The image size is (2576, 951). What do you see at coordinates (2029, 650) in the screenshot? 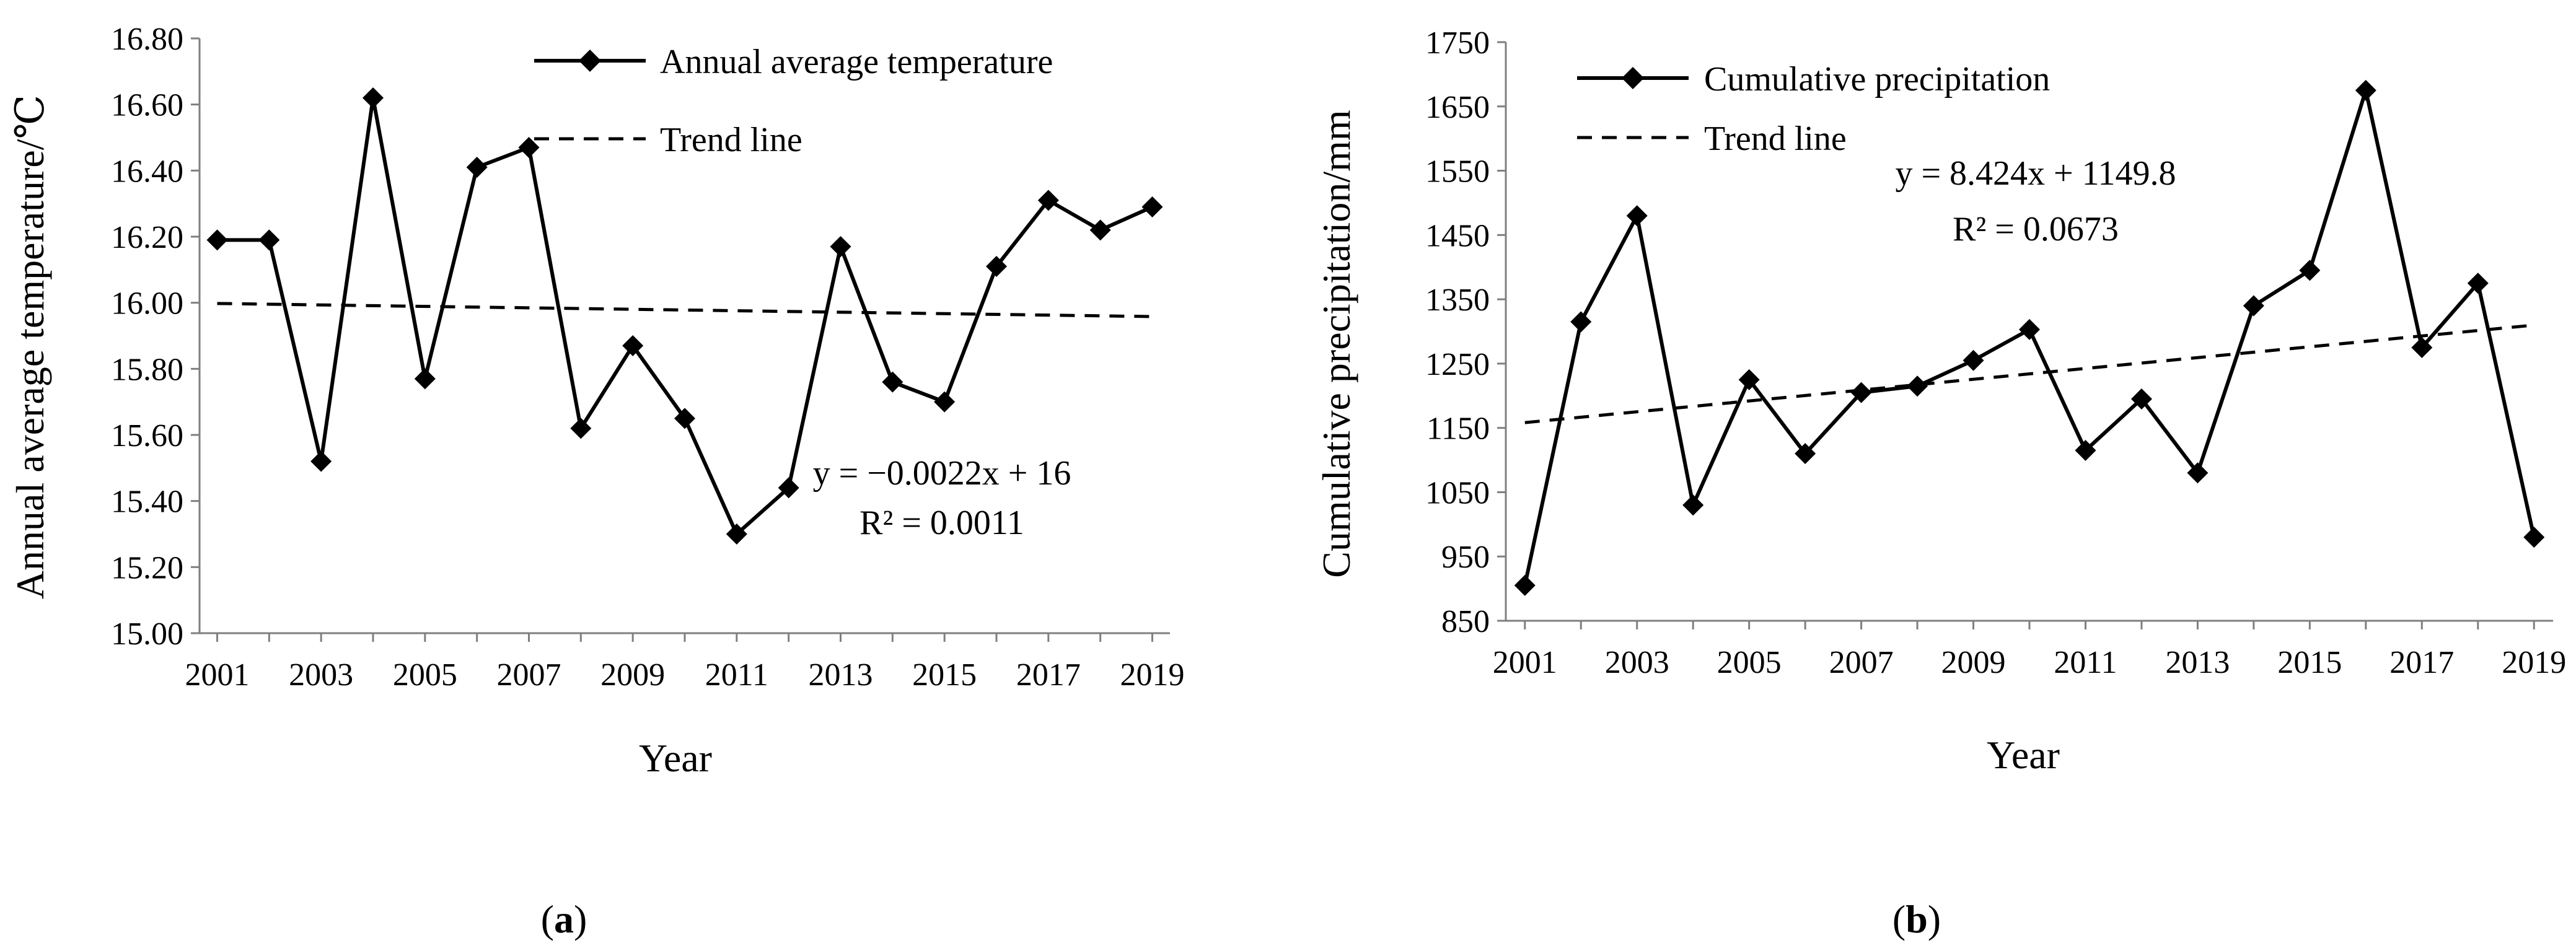
I see `panel-b-x-ticks: 2001 2003 2005 2007 2009 2011 2013 2015 2017 2019` at bounding box center [2029, 650].